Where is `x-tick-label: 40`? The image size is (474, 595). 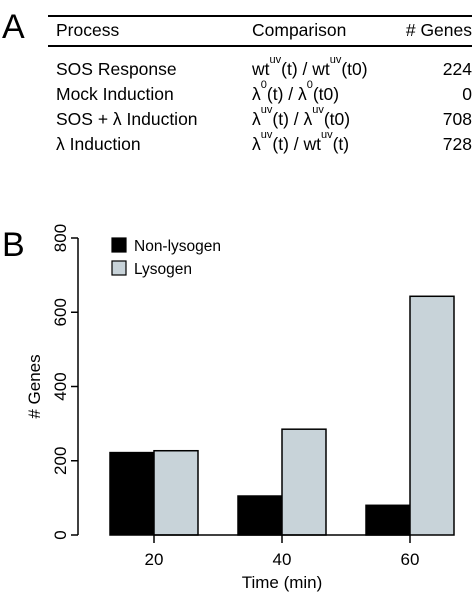 x-tick-label: 40 is located at coordinates (282, 559).